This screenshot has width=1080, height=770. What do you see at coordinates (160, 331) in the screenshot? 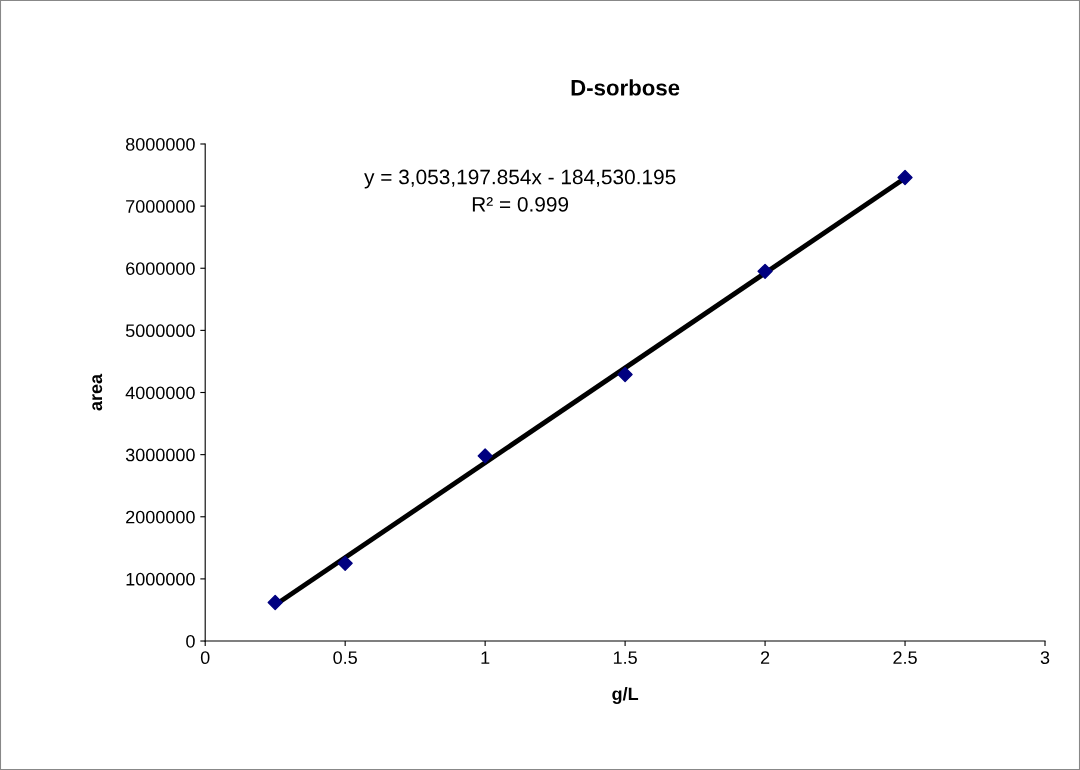
I see `y-tick-label: 5000000` at bounding box center [160, 331].